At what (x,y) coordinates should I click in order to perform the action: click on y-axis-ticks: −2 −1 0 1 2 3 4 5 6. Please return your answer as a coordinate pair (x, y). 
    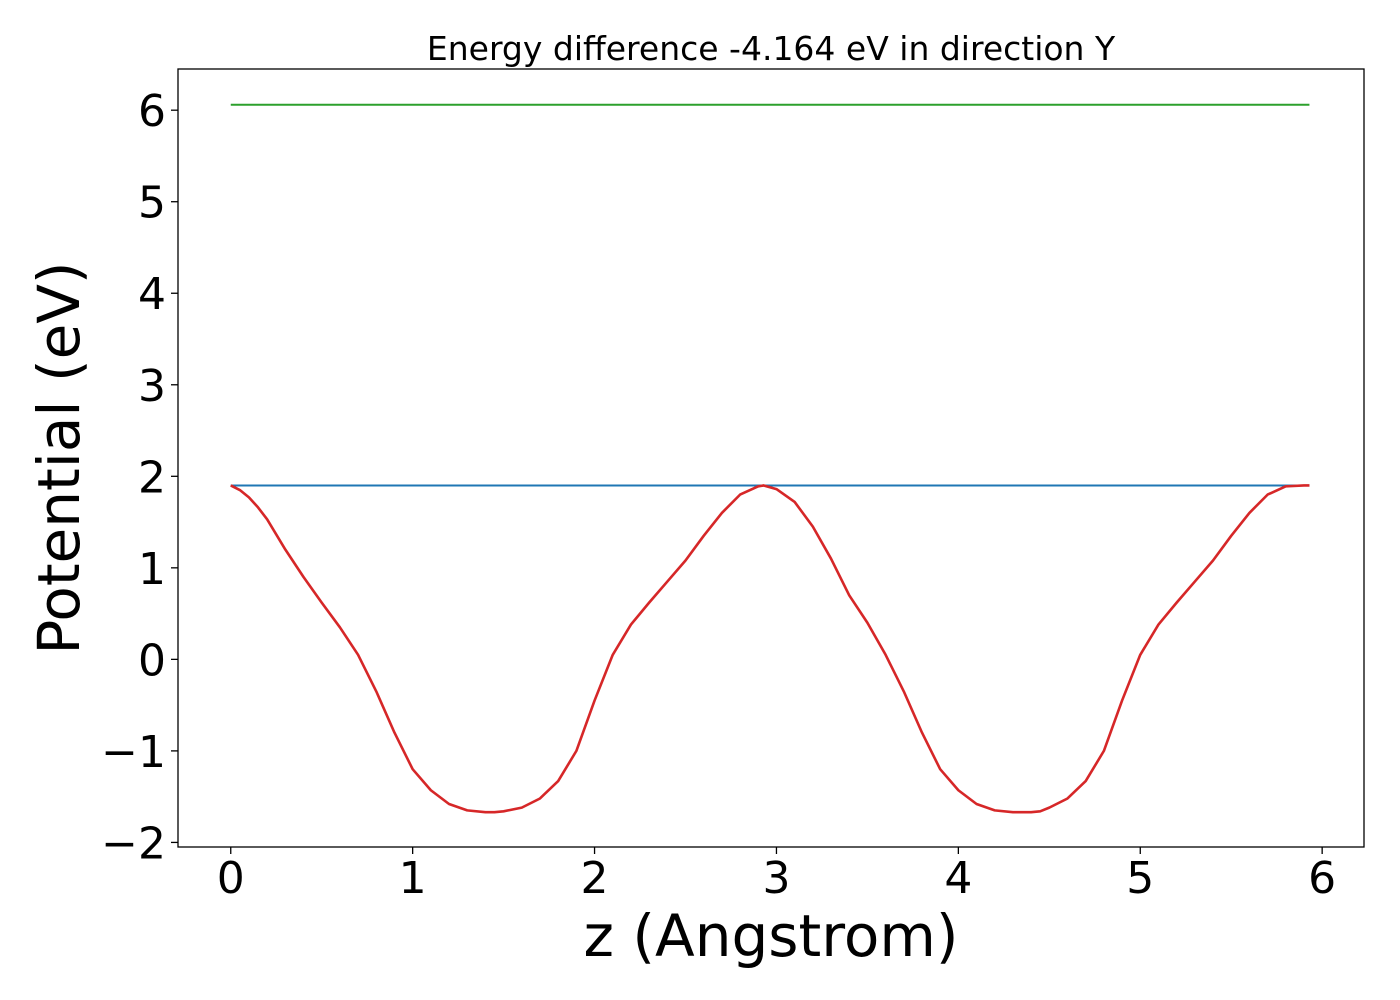
    Looking at the image, I should click on (139, 477).